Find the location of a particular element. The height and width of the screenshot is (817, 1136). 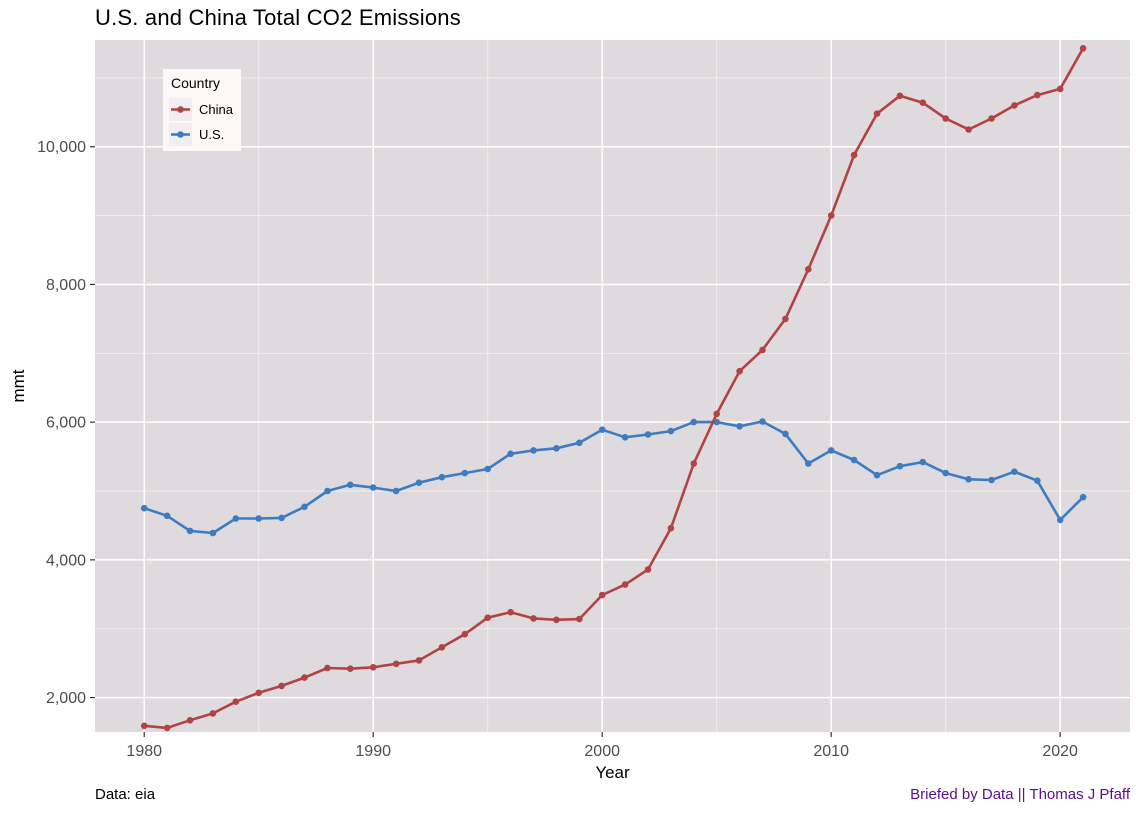

chart-title: U.S. and China Total CO2 Emissions is located at coordinates (278, 17).